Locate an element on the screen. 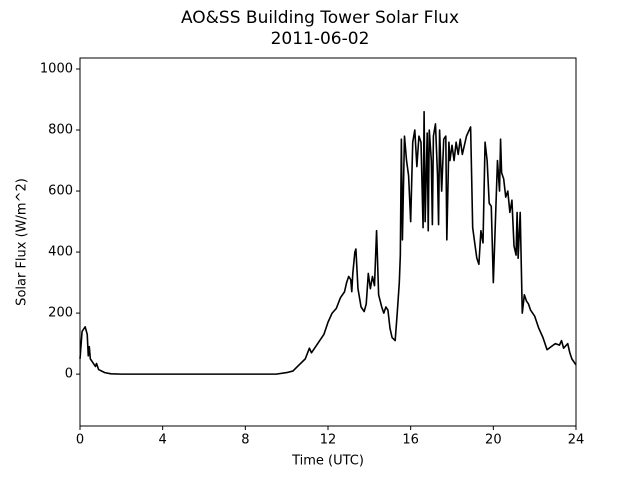  chart-subtitle: 2011-06-02 is located at coordinates (320, 39).